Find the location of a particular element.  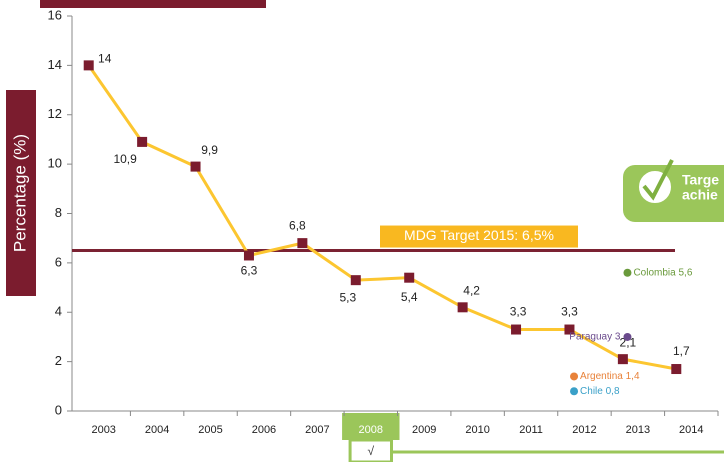

x-tick-label: 2007 is located at coordinates (317, 430).